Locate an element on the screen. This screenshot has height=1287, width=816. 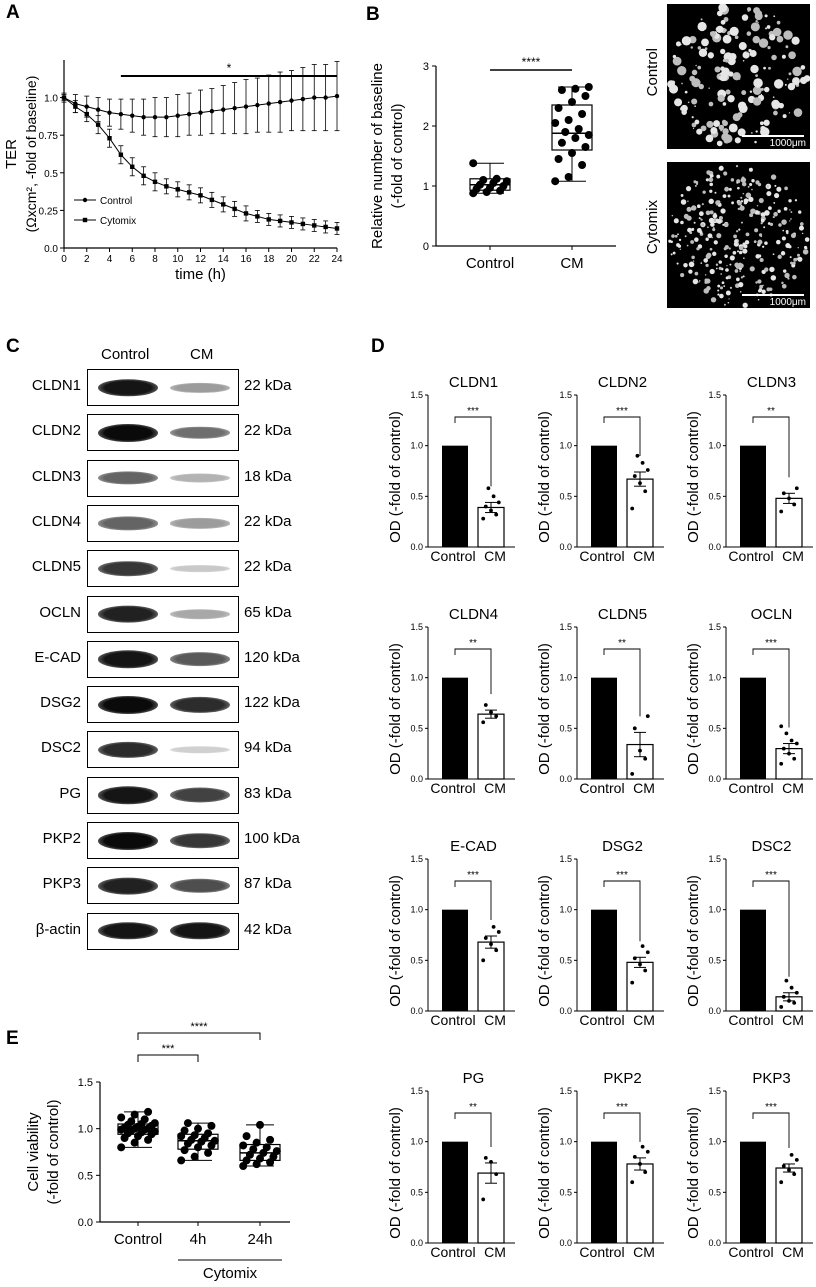
legend-marker is located at coordinates (85, 220).